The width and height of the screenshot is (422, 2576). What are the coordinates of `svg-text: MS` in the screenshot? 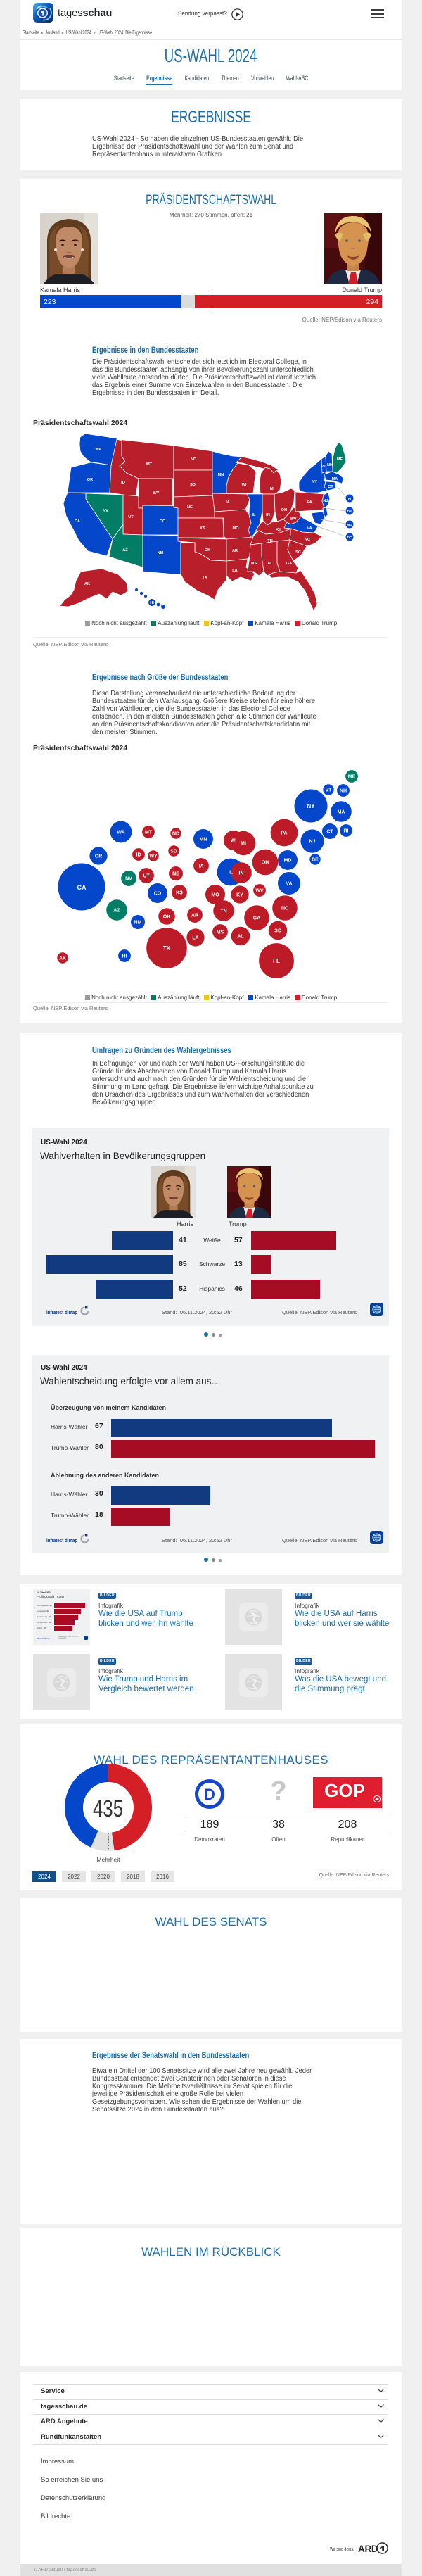 It's located at (254, 564).